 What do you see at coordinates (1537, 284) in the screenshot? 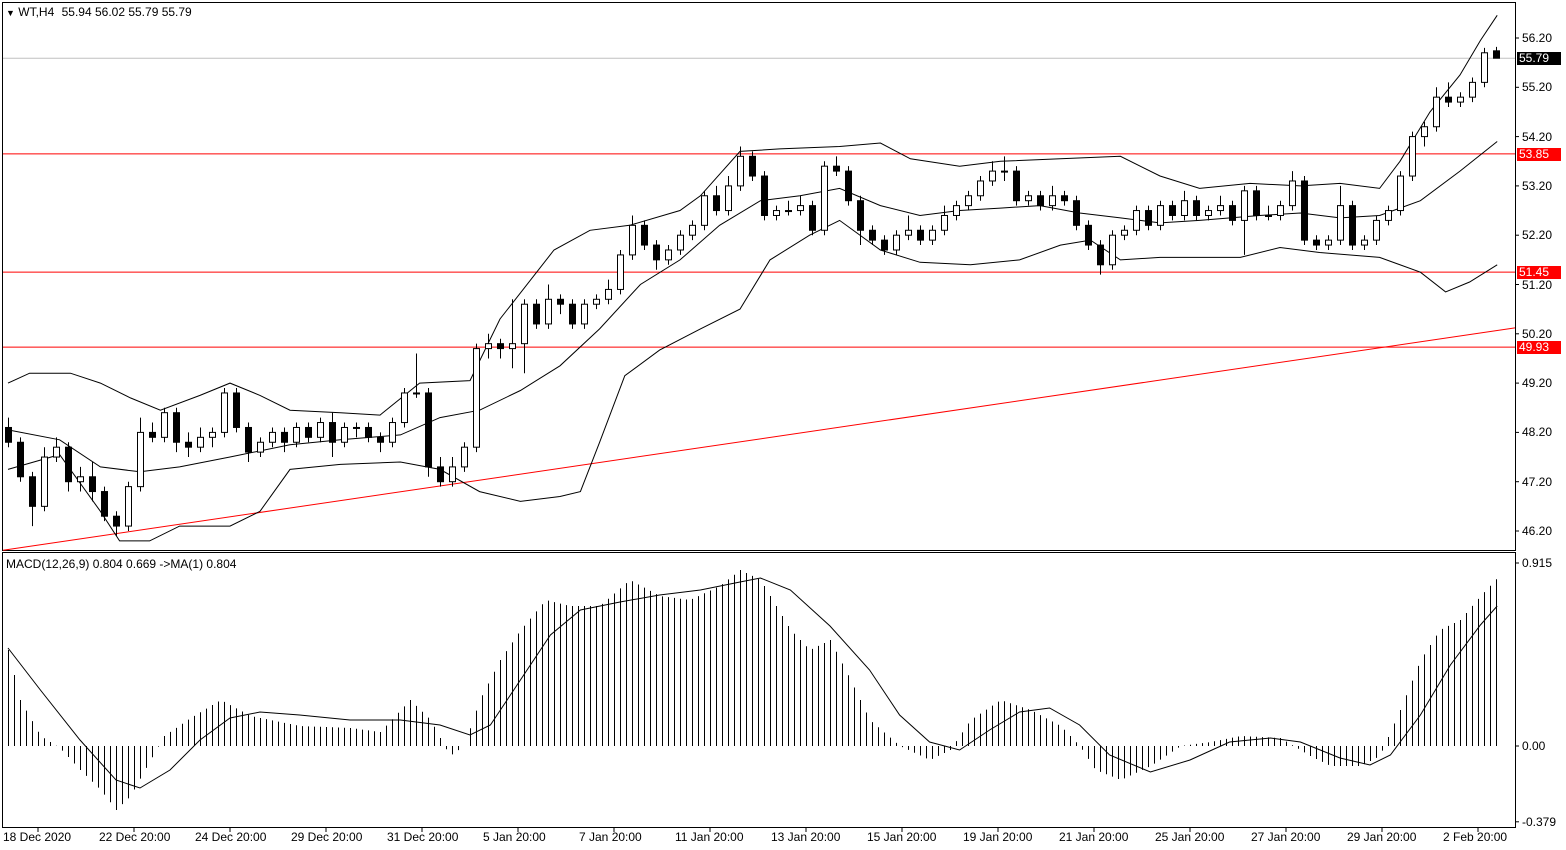
I see `price-tick-label: 51.20` at bounding box center [1537, 284].